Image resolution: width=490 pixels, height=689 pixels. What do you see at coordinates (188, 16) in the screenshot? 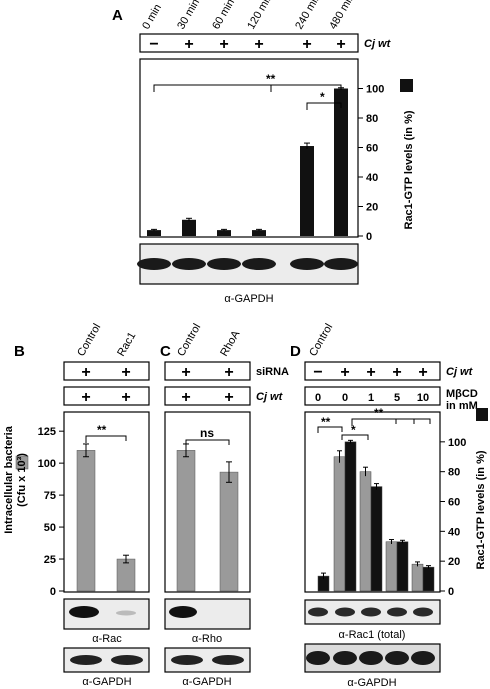
I see `panel-a-time-1: 30 min` at bounding box center [188, 16].